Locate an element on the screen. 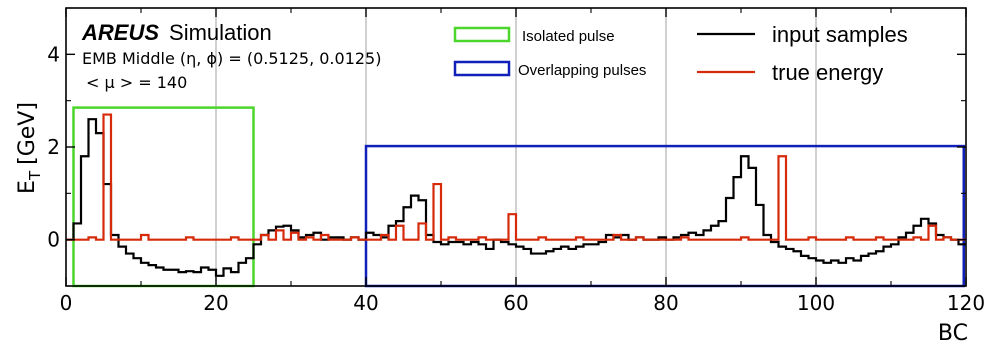 This screenshot has height=347, width=994. y-axis-label: ET [GeV] is located at coordinates (29, 148).